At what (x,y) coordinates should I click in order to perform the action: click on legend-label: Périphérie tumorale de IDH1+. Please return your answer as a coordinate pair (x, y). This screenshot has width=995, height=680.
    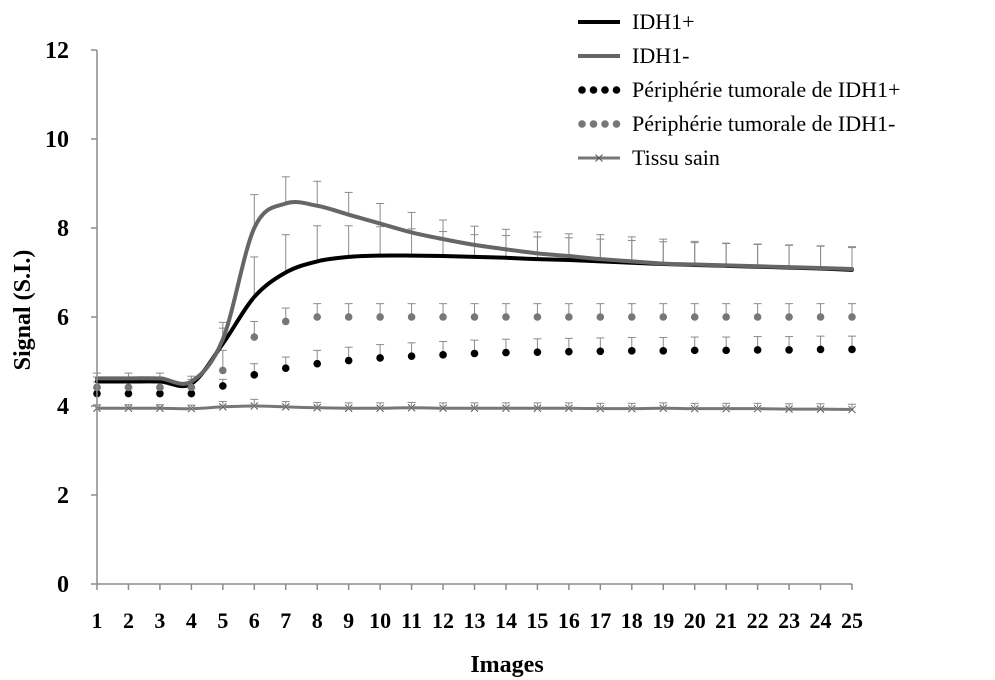
    Looking at the image, I should click on (766, 89).